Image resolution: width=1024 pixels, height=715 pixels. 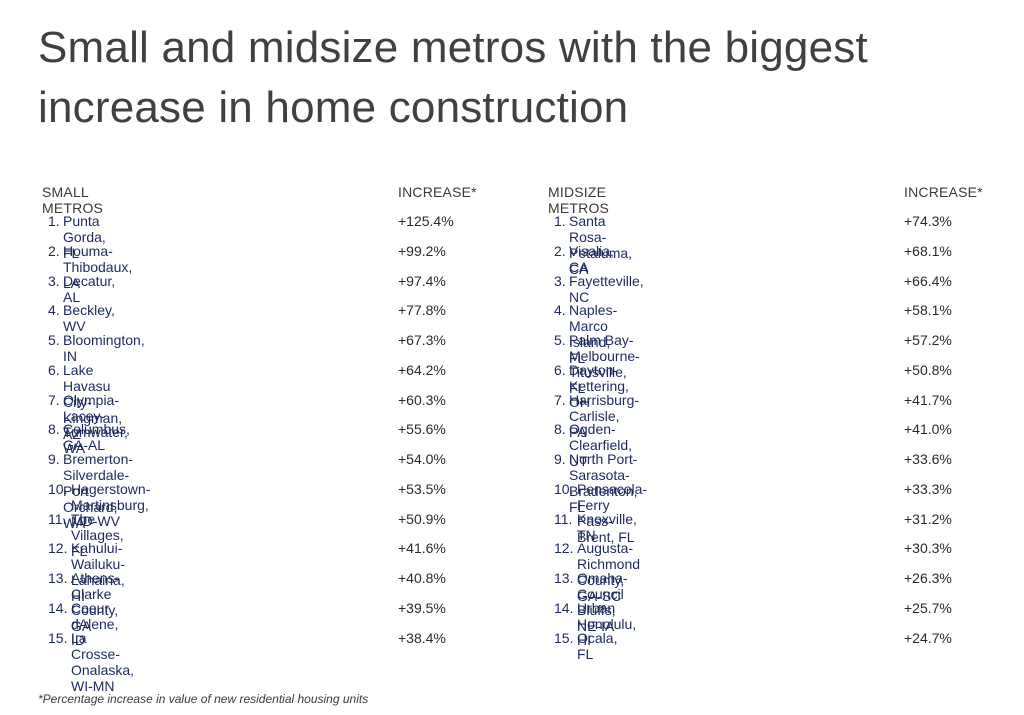 What do you see at coordinates (422, 607) in the screenshot?
I see `increase-value: +39.5%` at bounding box center [422, 607].